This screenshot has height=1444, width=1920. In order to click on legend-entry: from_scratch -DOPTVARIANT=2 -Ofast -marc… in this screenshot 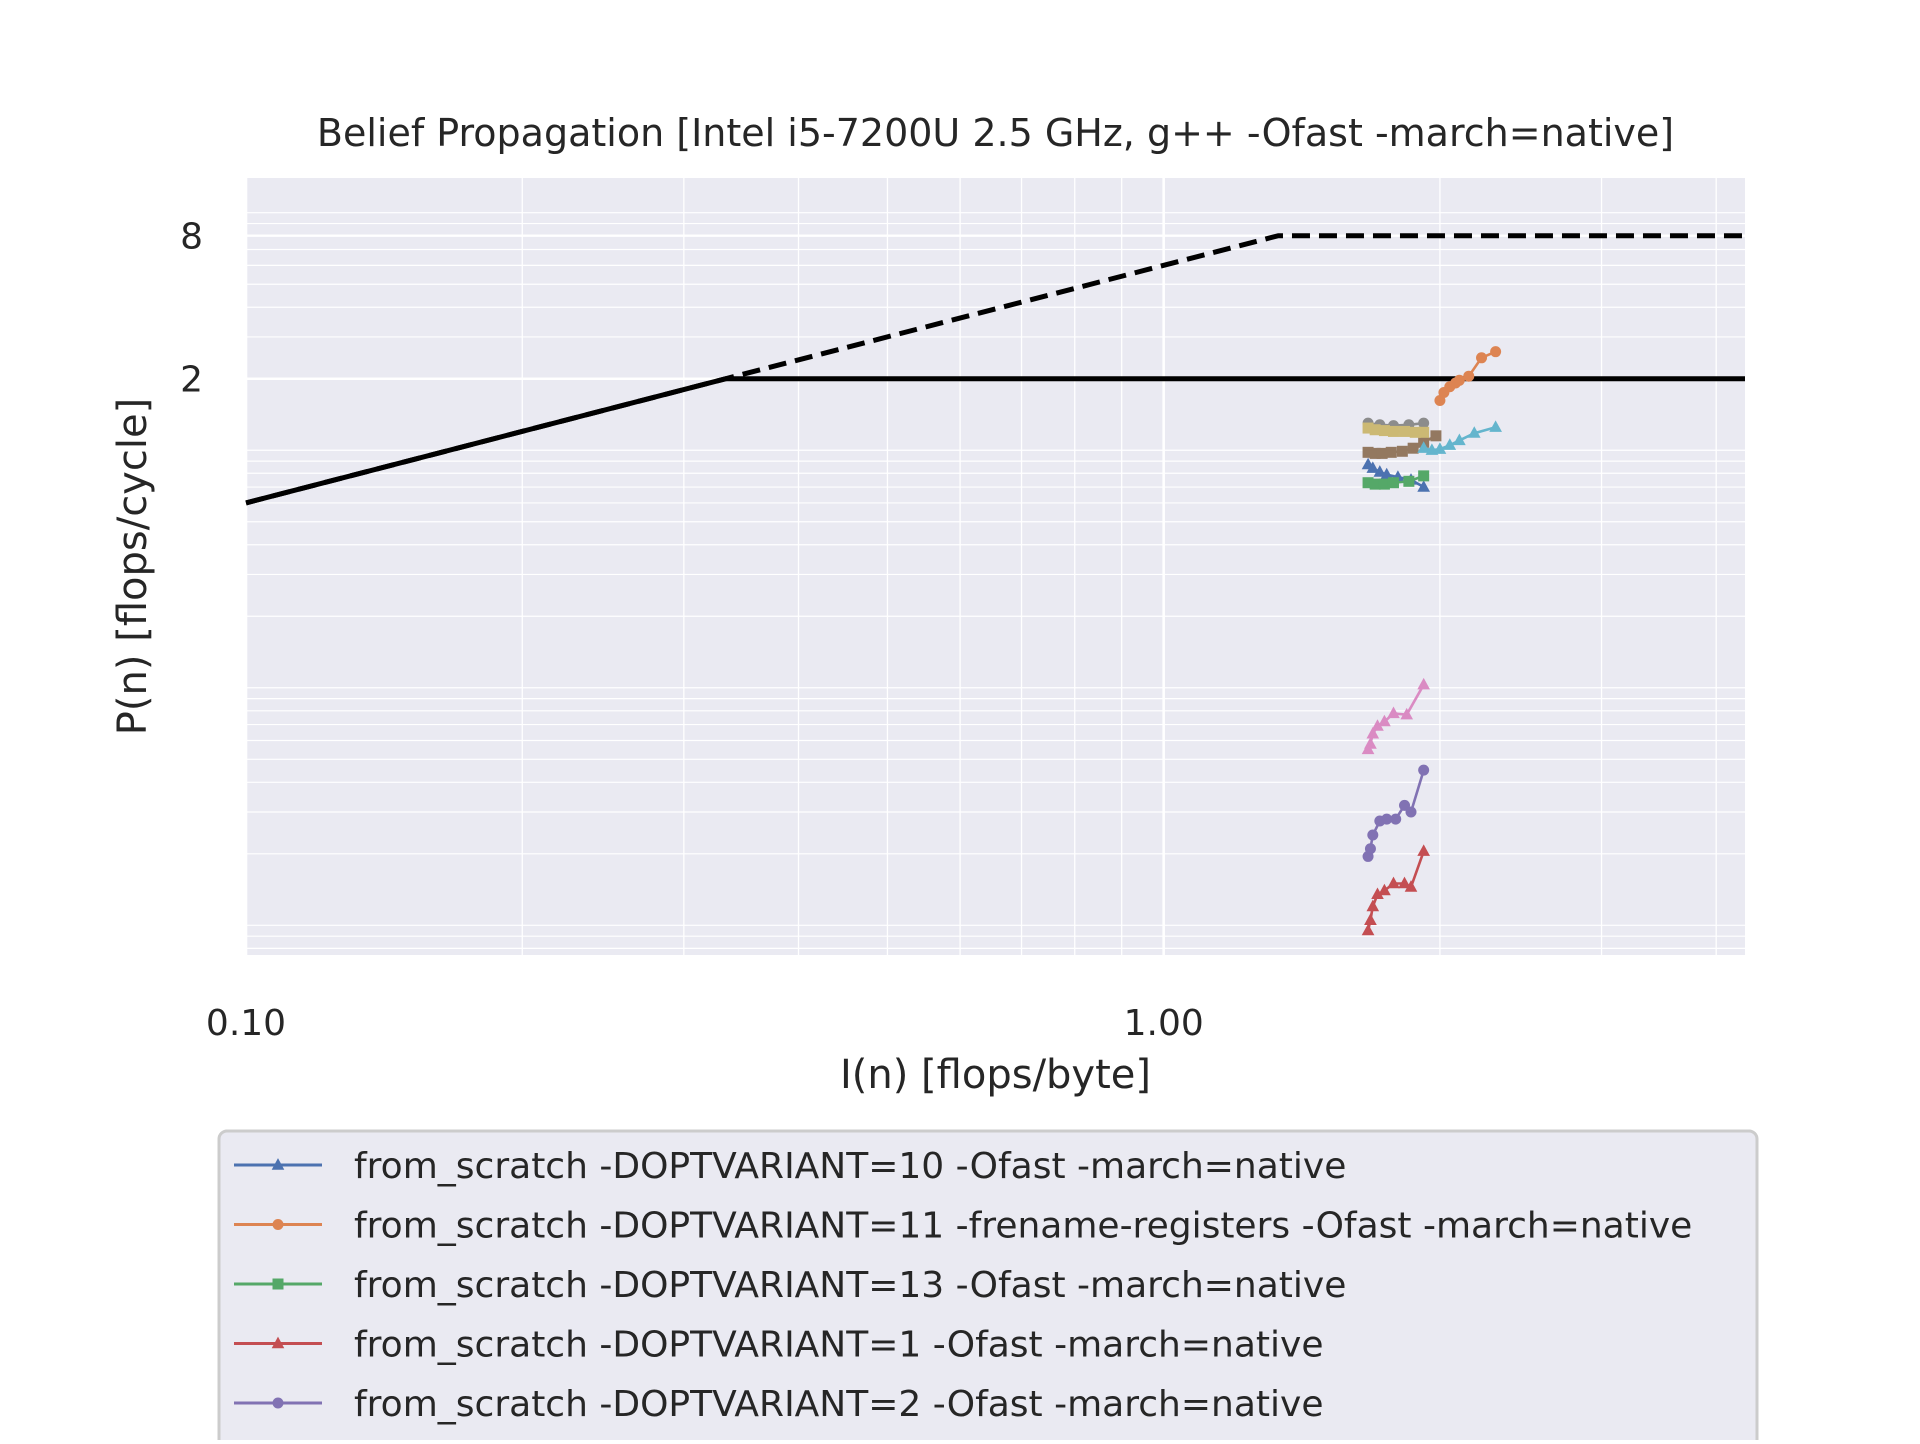, I will do `click(778, 1404)`.